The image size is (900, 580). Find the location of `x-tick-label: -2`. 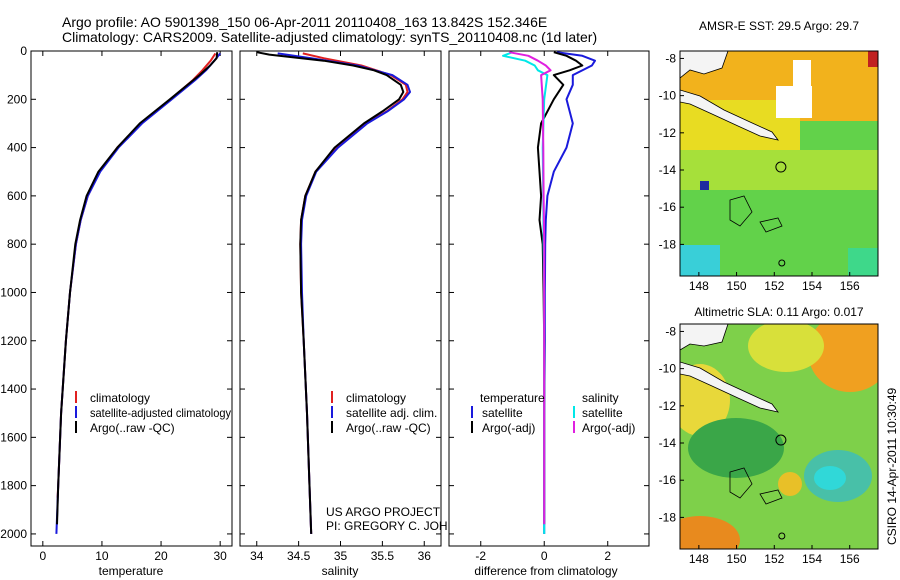

x-tick-label: -2 is located at coordinates (480, 556).